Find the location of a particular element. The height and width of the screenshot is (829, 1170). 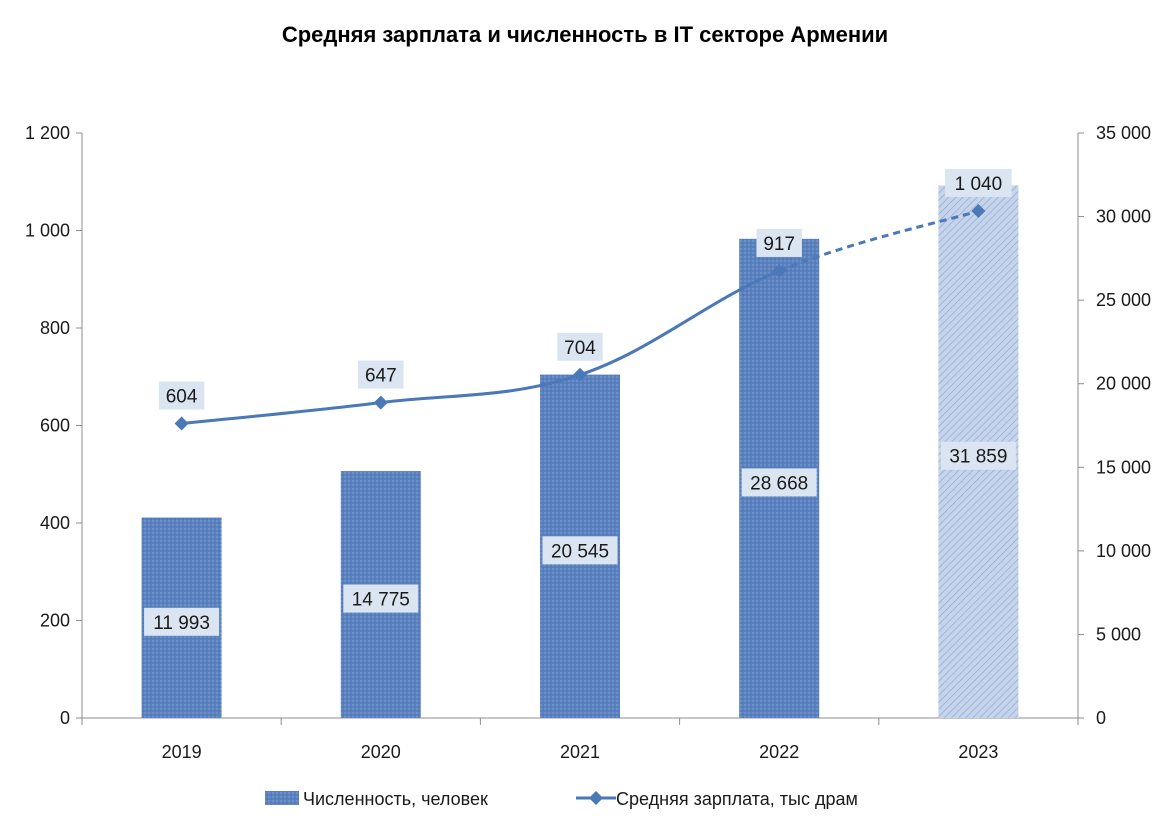

line-value-label: 1 040 is located at coordinates (979, 184).